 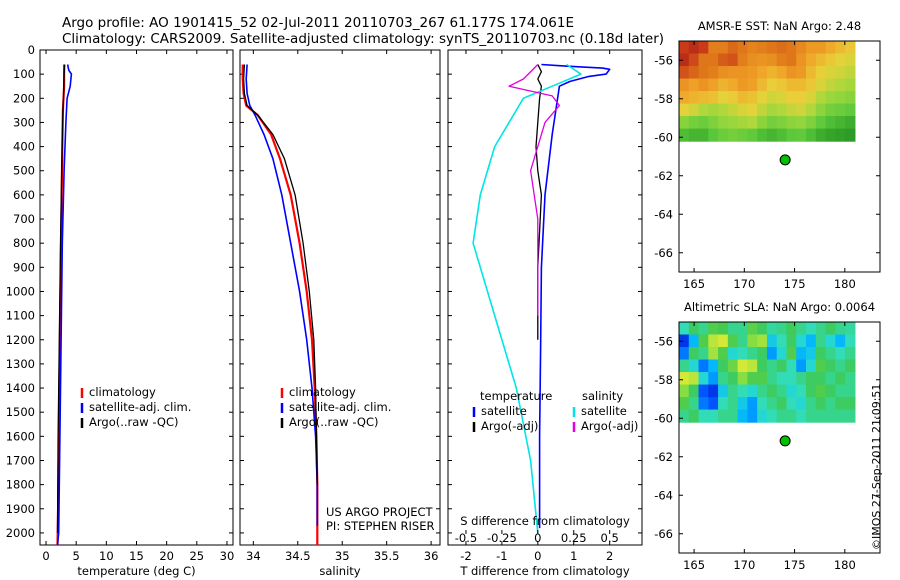 I want to click on y-tick-label: 1700, so click(x=20, y=460).